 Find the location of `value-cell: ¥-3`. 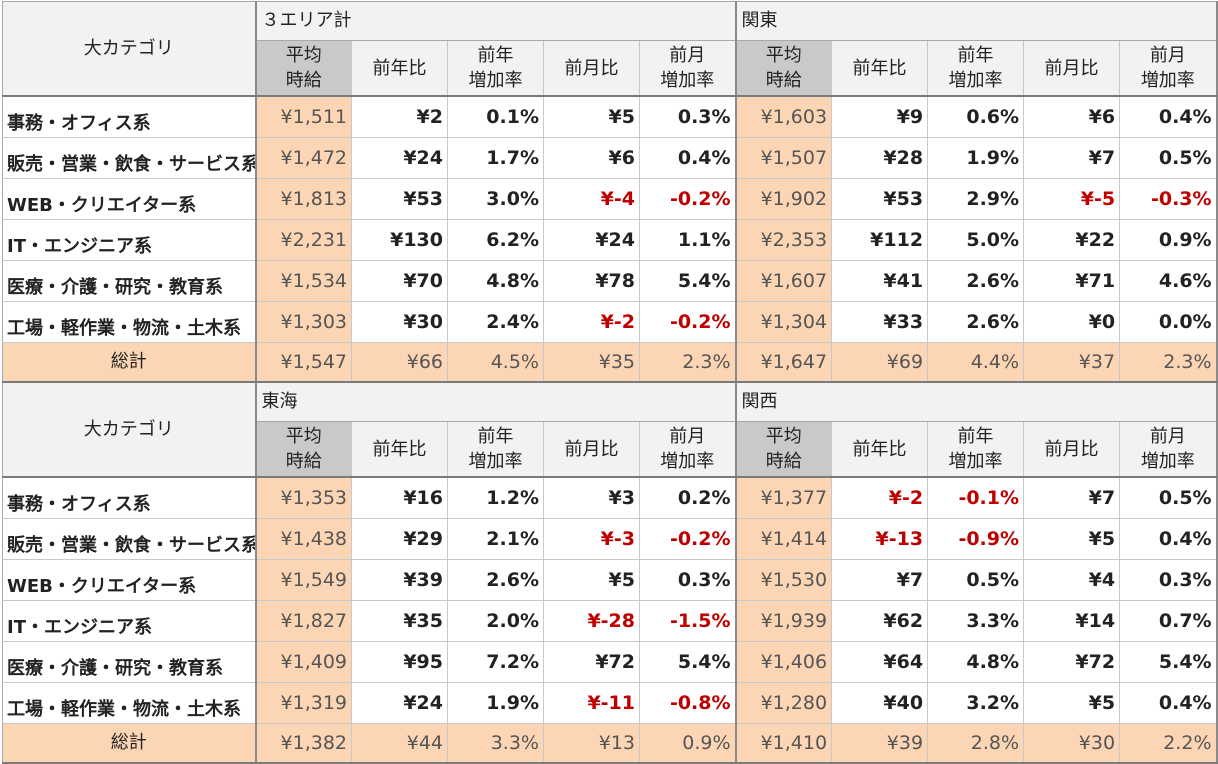

value-cell: ¥-3 is located at coordinates (591, 539).